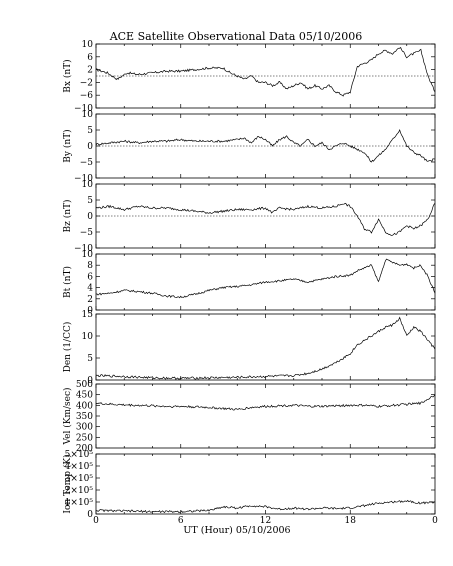  What do you see at coordinates (86, 83) in the screenshot?
I see `y-tick-label: −2` at bounding box center [86, 83].